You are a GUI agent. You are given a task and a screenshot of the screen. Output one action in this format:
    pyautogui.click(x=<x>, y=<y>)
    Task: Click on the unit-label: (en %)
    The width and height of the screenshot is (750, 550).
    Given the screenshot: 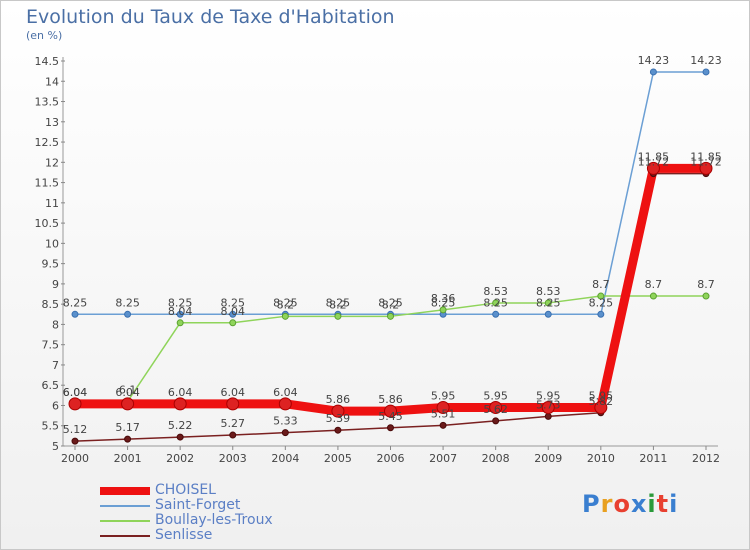 What is the action you would take?
    pyautogui.click(x=44, y=35)
    